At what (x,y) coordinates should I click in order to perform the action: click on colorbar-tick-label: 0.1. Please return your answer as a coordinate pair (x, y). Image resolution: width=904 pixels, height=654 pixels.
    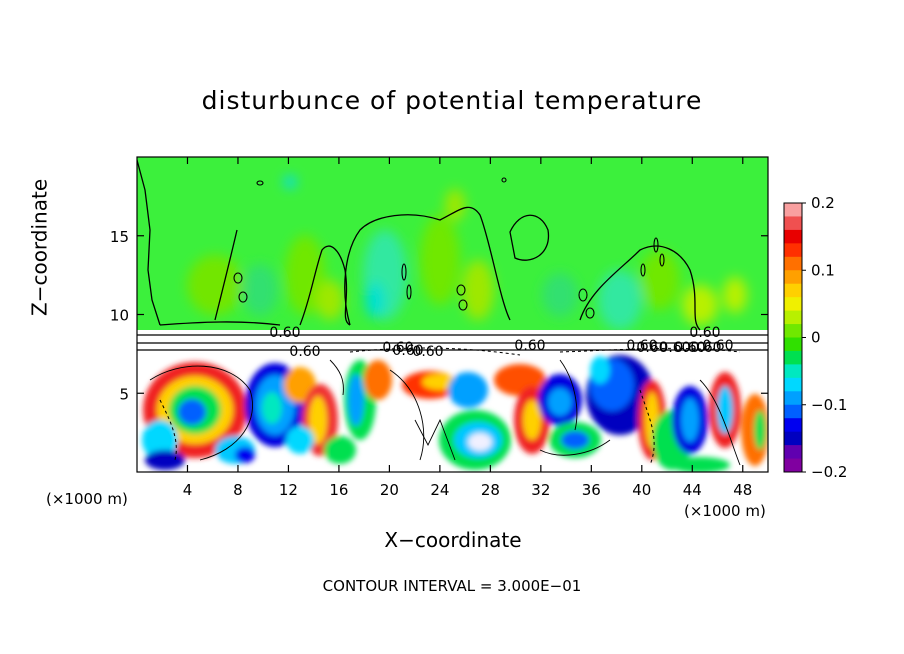
    Looking at the image, I should click on (823, 270).